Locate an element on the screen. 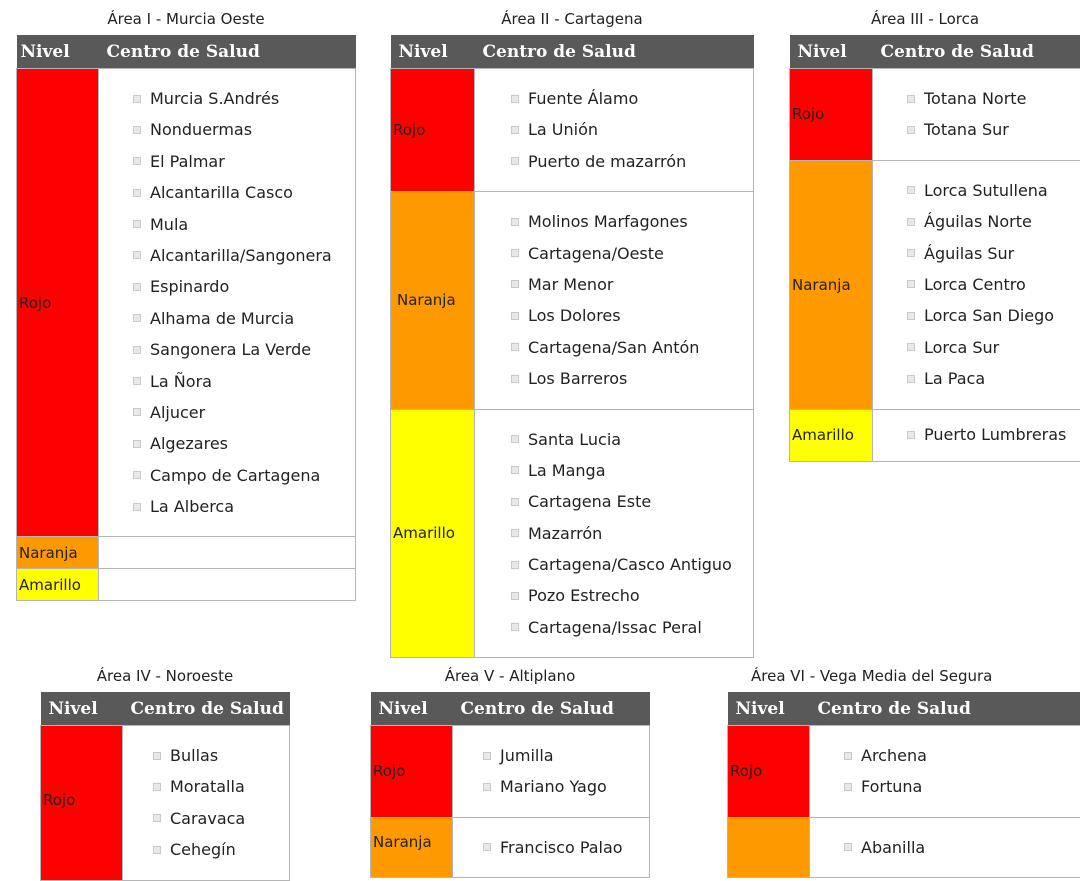 The height and width of the screenshot is (881, 1080). center-name: Puerto Lumbreras is located at coordinates (995, 434).